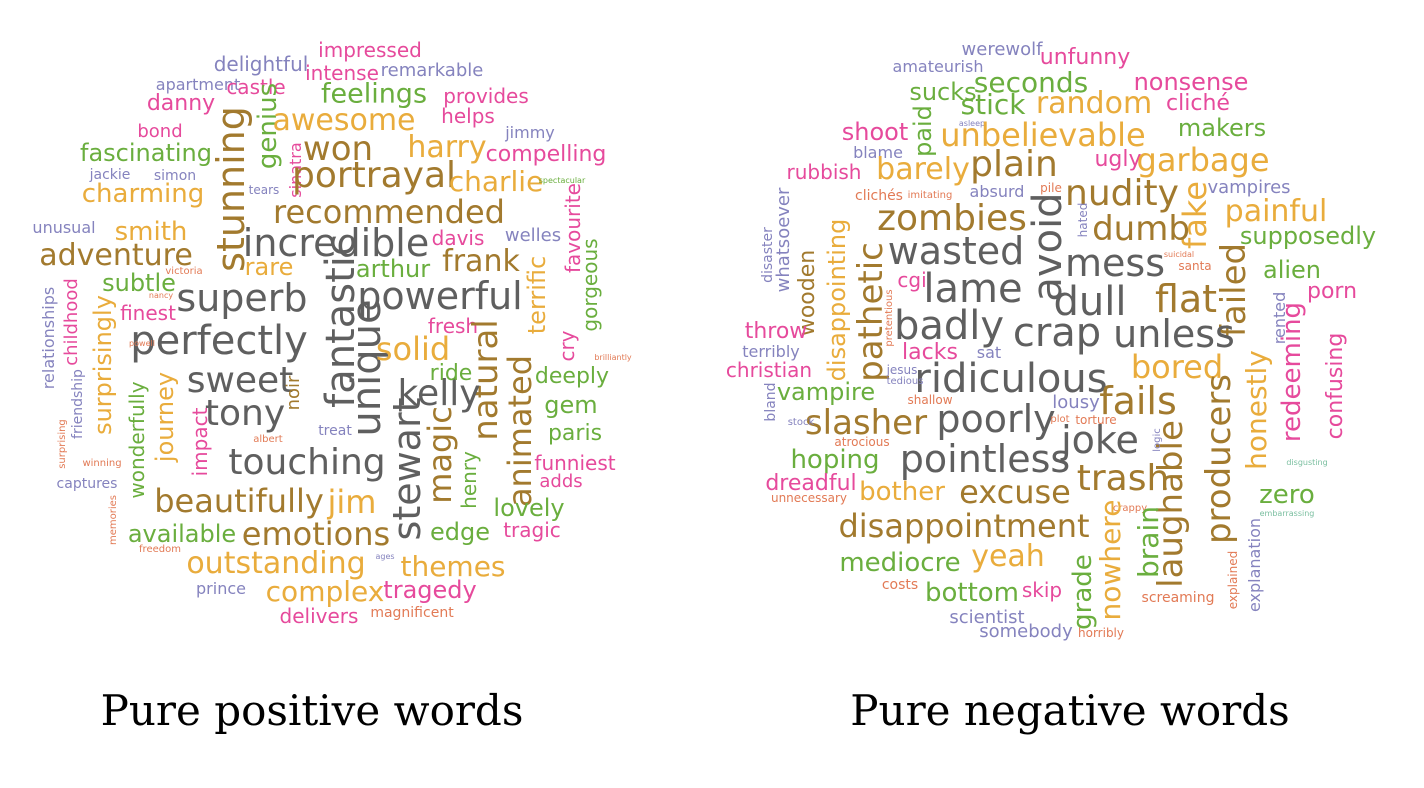 Image resolution: width=1424 pixels, height=788 pixels. Describe the element at coordinates (837, 300) in the screenshot. I see `word-disappointing: disappointing` at that location.